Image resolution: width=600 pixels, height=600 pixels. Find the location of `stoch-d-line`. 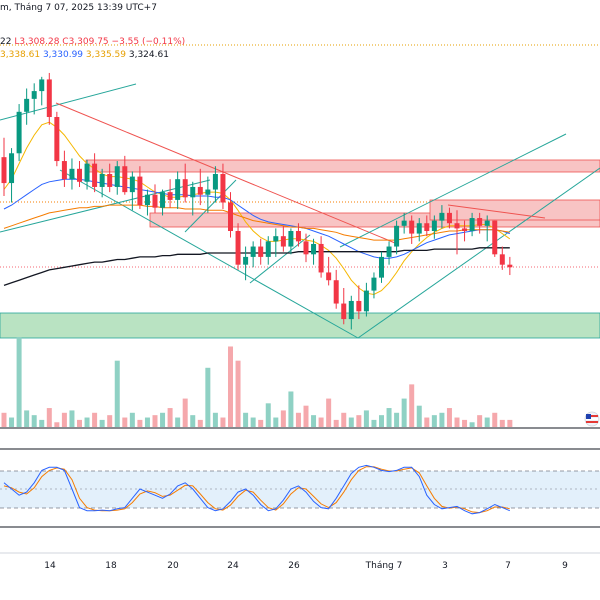

stoch-d-line is located at coordinates (256, 490).